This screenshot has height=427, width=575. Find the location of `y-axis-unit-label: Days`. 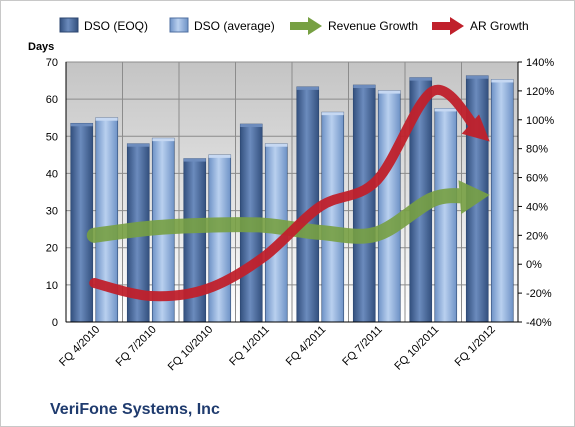

y-axis-unit-label: Days is located at coordinates (41, 47).